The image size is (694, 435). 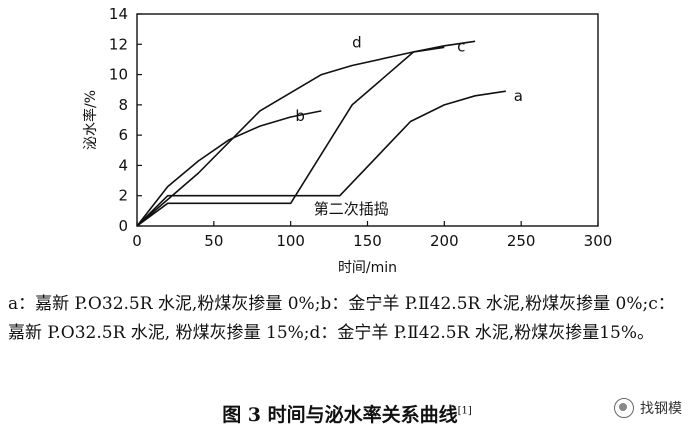 What do you see at coordinates (123, 196) in the screenshot?
I see `y-tick-label: 2` at bounding box center [123, 196].